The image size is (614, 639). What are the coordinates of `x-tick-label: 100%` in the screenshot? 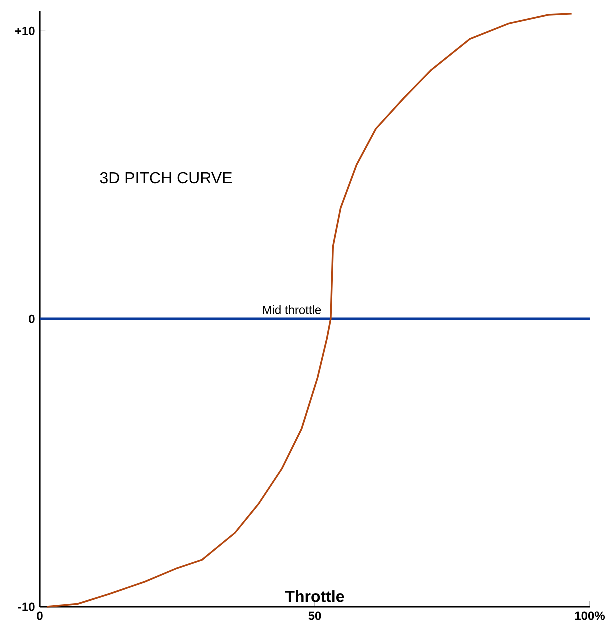 It's located at (590, 616).